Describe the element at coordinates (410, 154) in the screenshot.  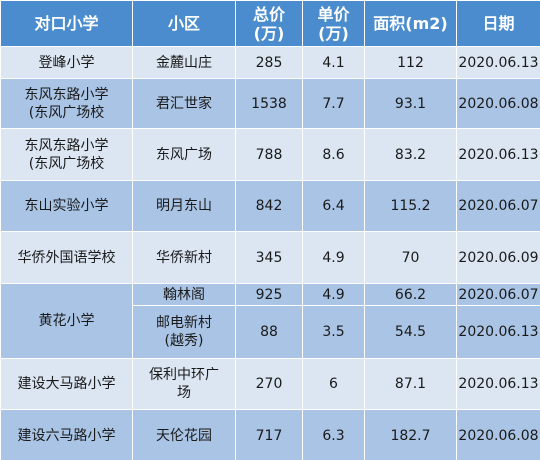
I see `area-cell: 83.2` at that location.